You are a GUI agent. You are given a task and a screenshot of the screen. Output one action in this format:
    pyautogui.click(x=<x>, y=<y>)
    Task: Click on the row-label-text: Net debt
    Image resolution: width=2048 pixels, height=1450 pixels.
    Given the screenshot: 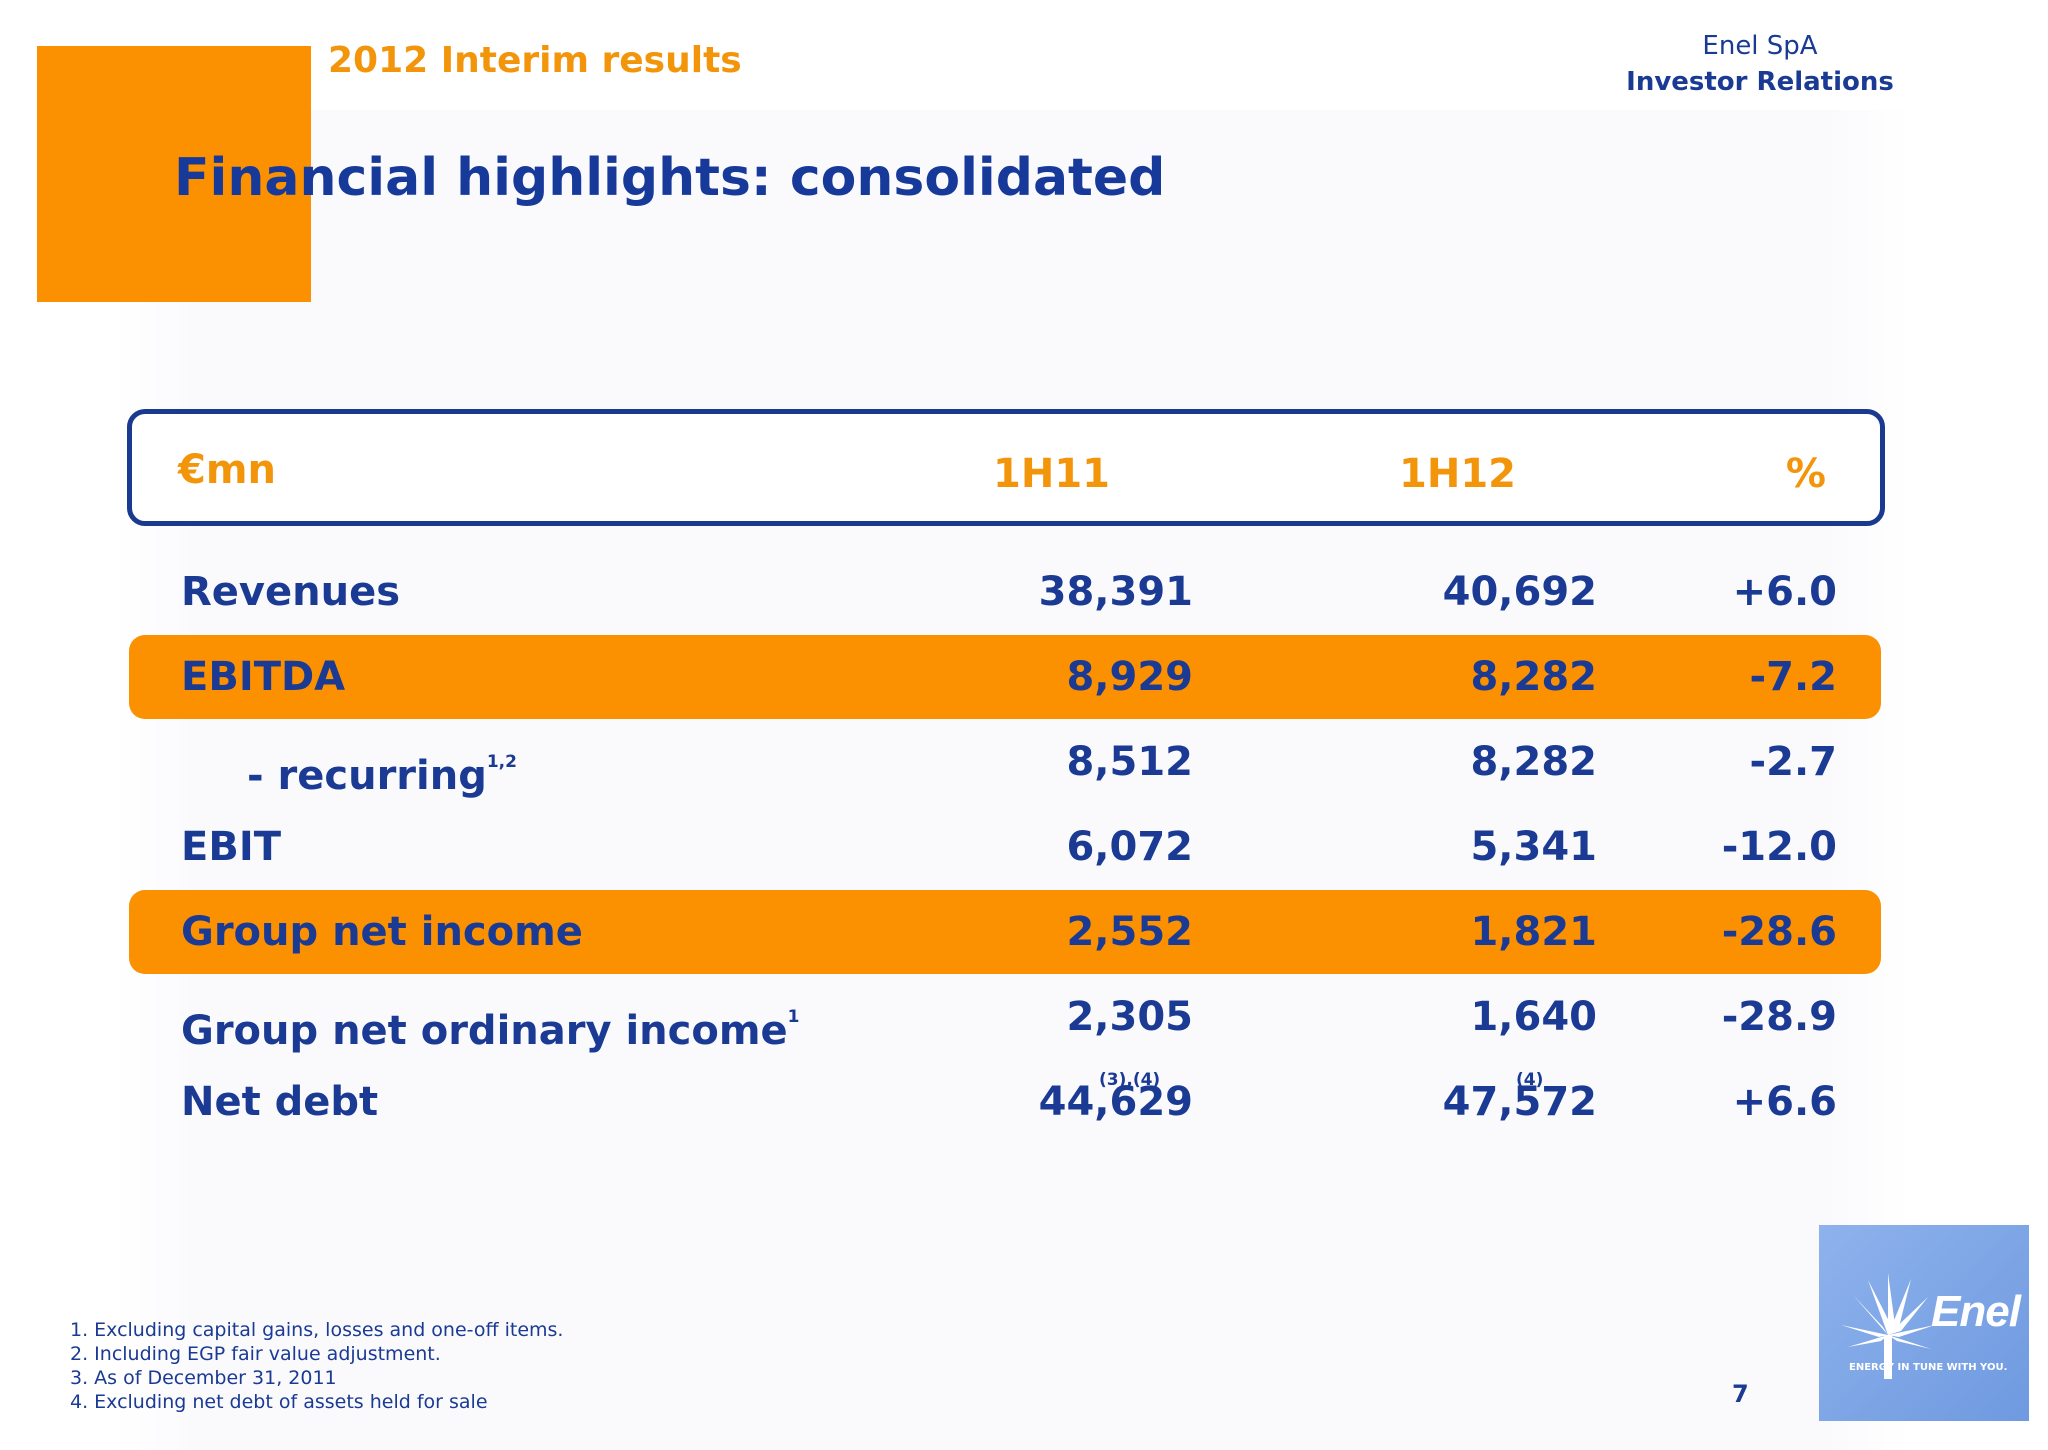 What is the action you would take?
    pyautogui.click(x=280, y=1102)
    